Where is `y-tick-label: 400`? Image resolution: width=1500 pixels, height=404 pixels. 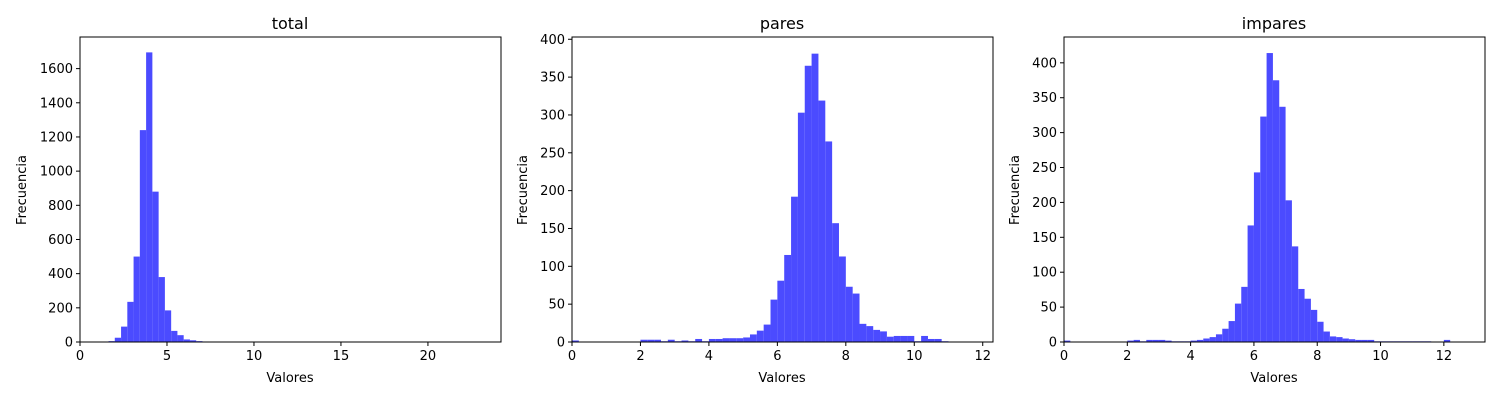
y-tick-label: 400 is located at coordinates (60, 274).